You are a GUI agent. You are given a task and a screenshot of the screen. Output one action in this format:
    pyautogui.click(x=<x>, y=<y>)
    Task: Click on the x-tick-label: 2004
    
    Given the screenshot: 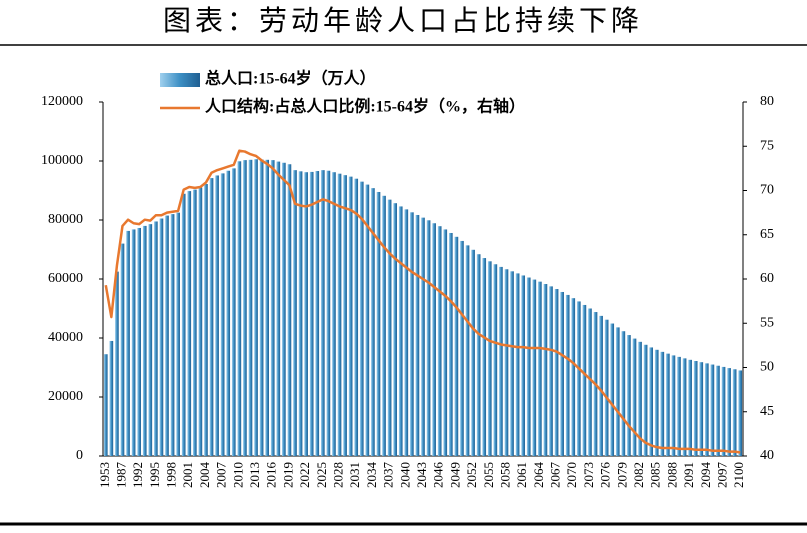 What is the action you would take?
    pyautogui.click(x=204, y=475)
    